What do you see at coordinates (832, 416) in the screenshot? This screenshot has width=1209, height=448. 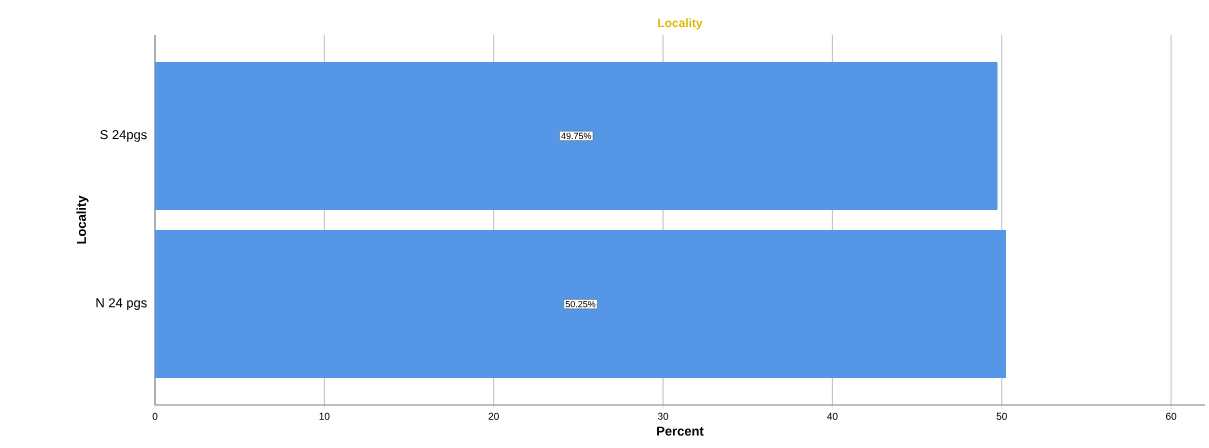 I see `x-tick-label: 40` at bounding box center [832, 416].